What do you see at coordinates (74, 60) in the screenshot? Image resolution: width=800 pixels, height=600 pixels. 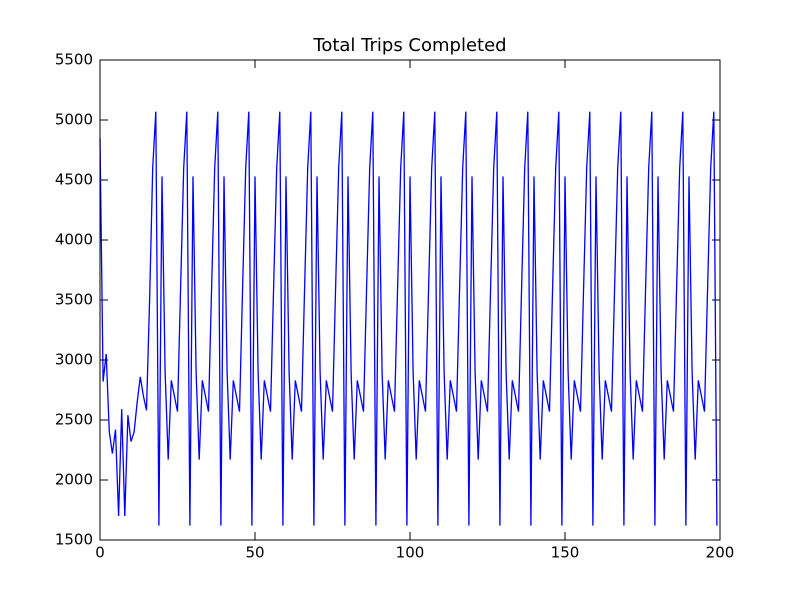 I see `y-tick-label: 5500` at bounding box center [74, 60].